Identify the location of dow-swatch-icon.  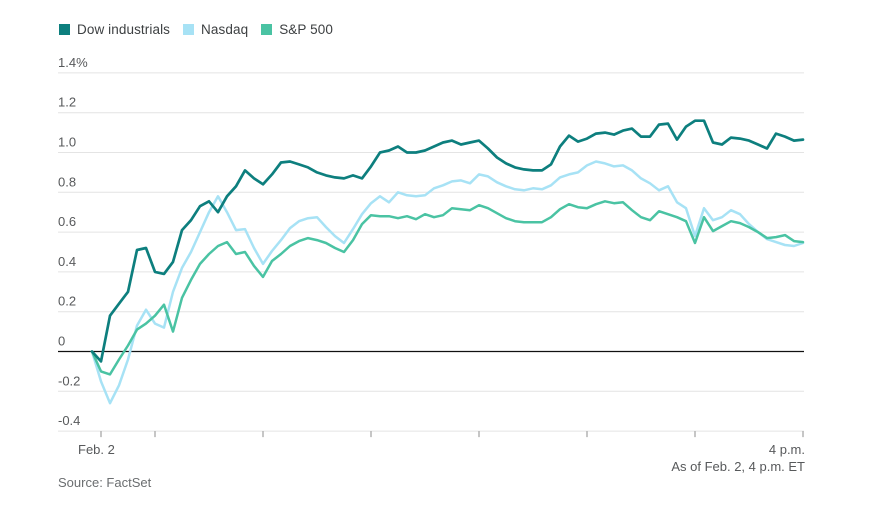
(64, 29).